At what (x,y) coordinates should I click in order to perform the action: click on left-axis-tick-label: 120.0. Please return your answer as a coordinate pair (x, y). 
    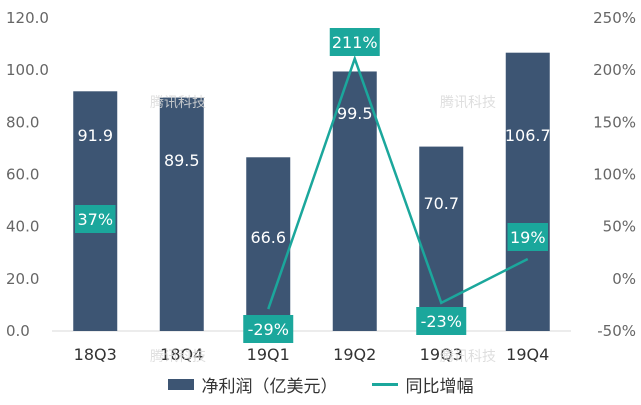
    Looking at the image, I should click on (27, 18).